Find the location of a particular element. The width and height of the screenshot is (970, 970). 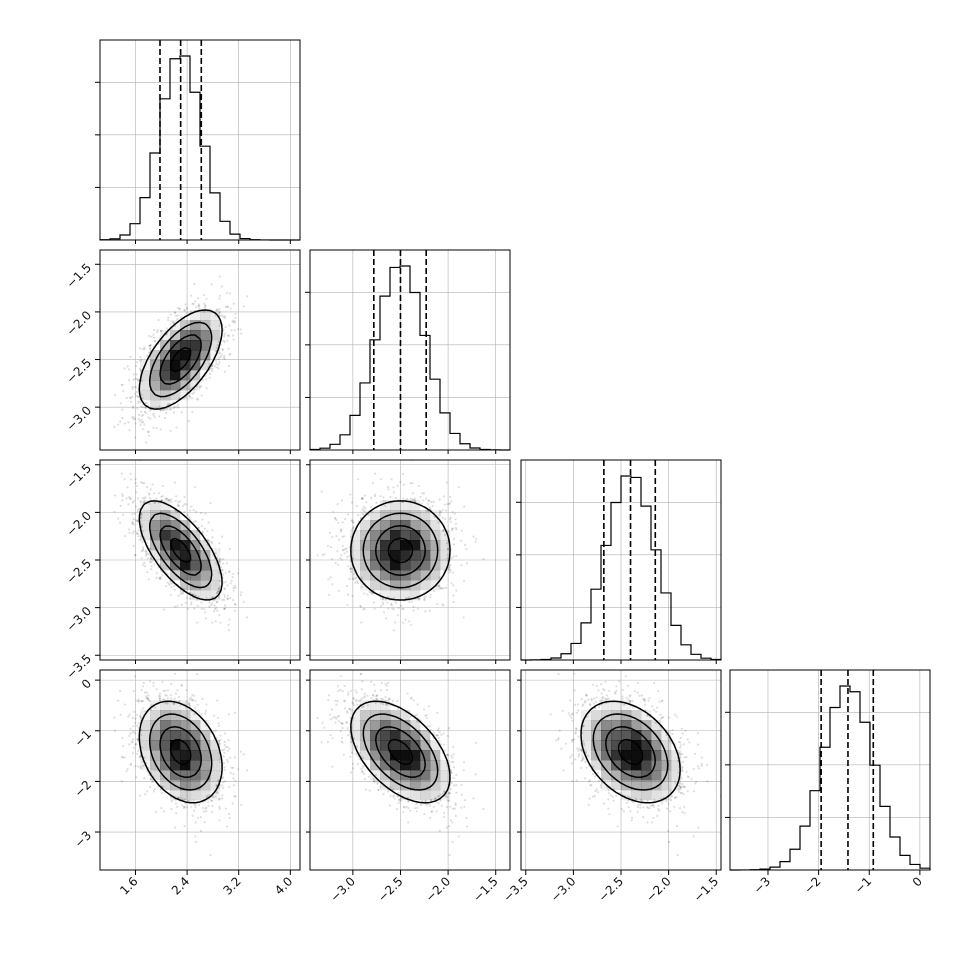

panel-content is located at coordinates (635, 764).